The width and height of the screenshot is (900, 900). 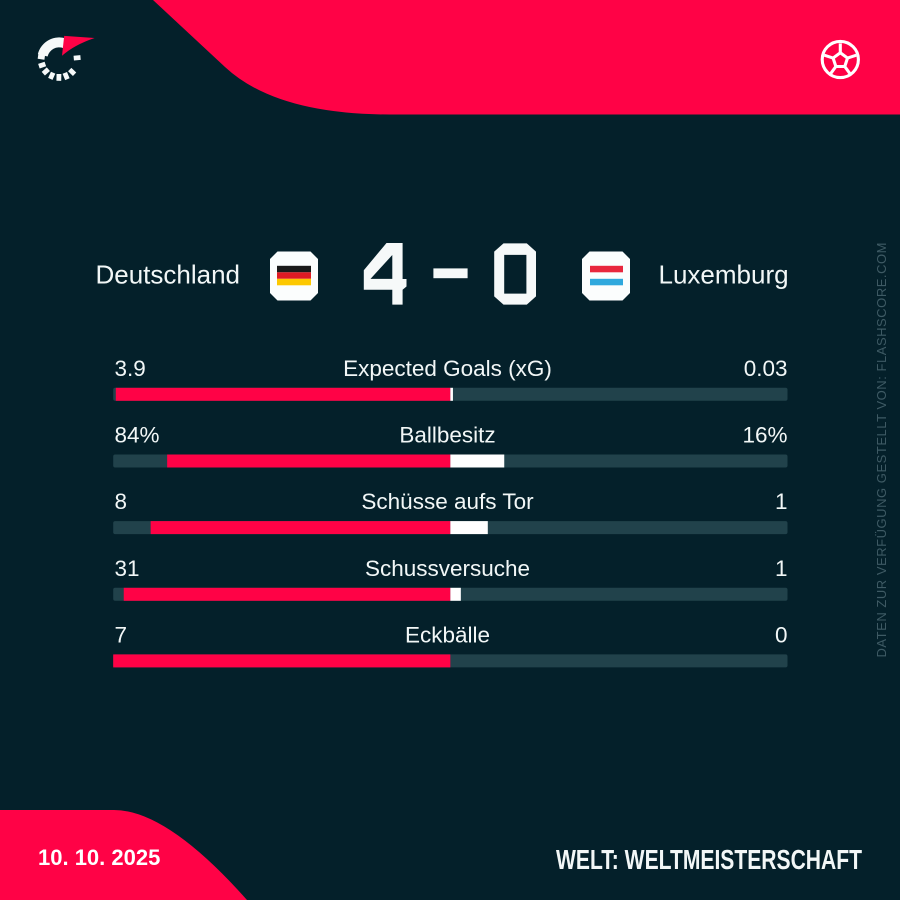 I want to click on svg-text: 8, so click(x=121, y=501).